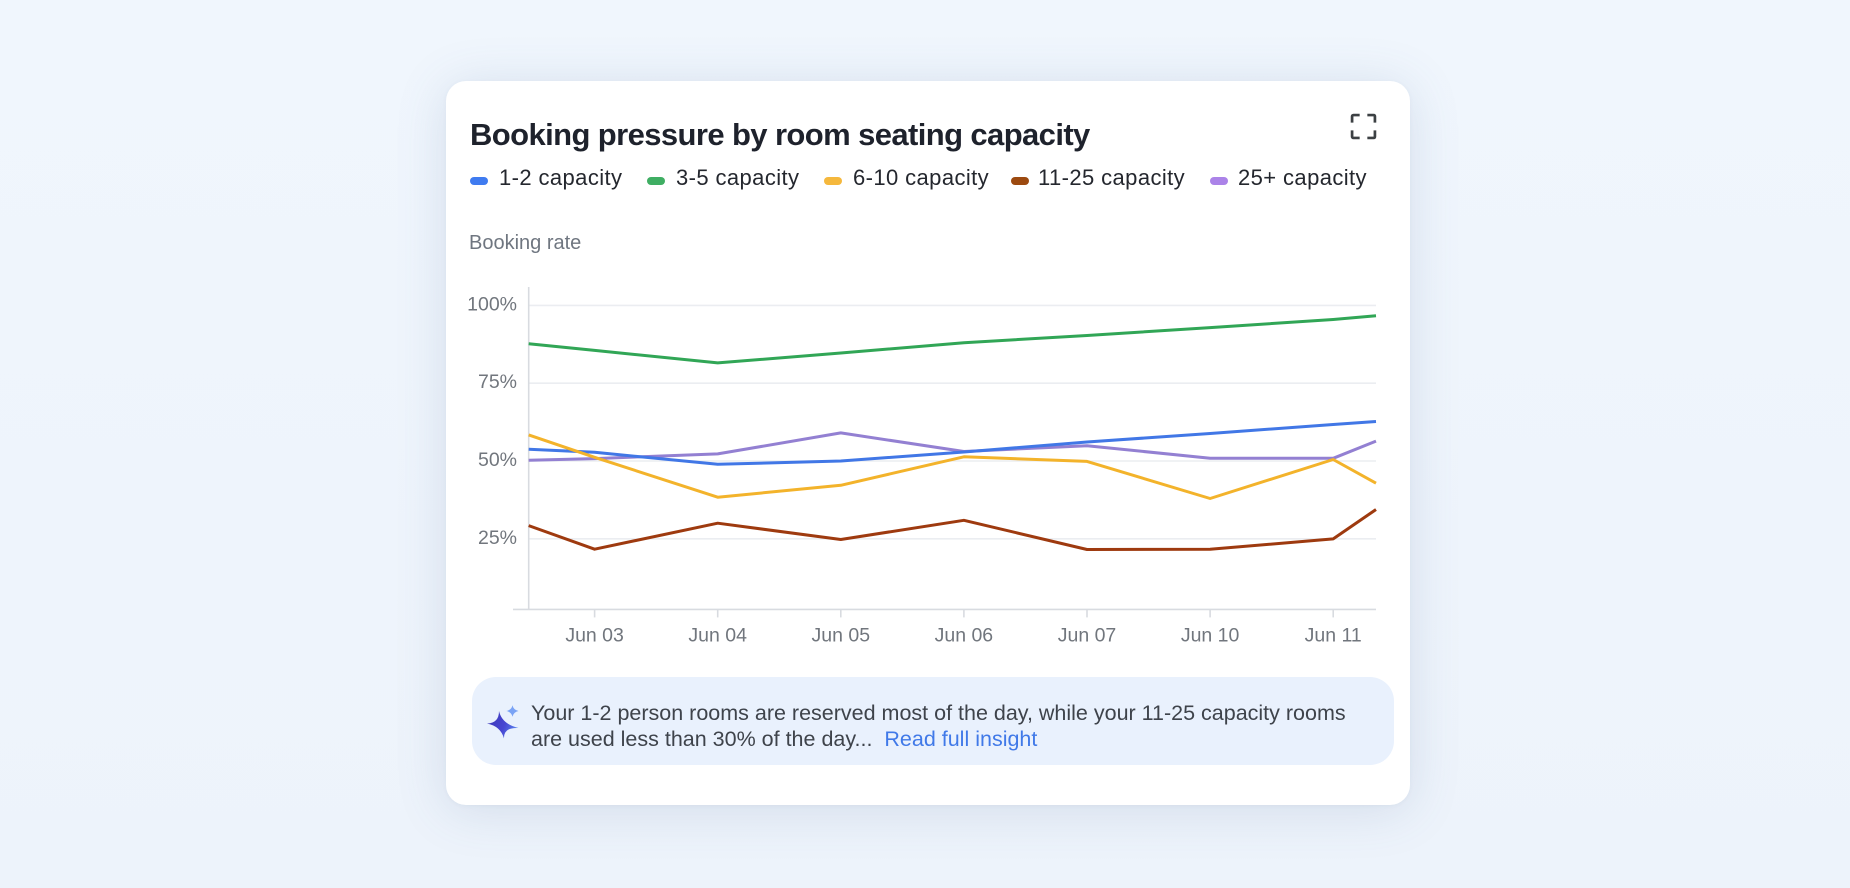  What do you see at coordinates (717, 636) in the screenshot?
I see `svg-text: Jun 04` at bounding box center [717, 636].